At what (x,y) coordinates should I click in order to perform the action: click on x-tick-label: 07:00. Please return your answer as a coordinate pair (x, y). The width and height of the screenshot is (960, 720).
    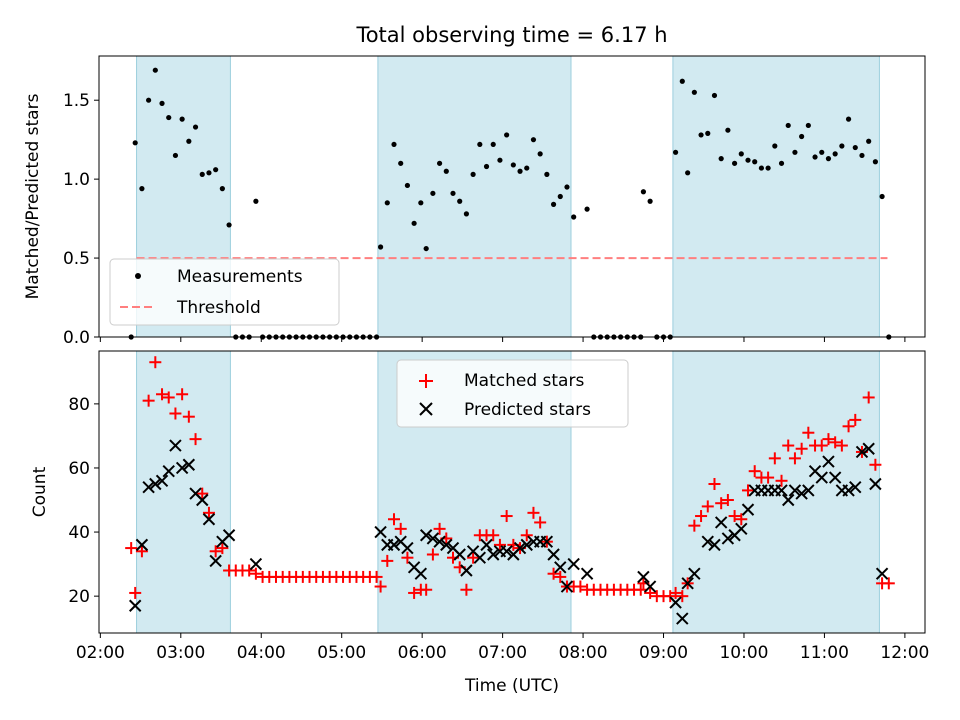
    Looking at the image, I should click on (502, 653).